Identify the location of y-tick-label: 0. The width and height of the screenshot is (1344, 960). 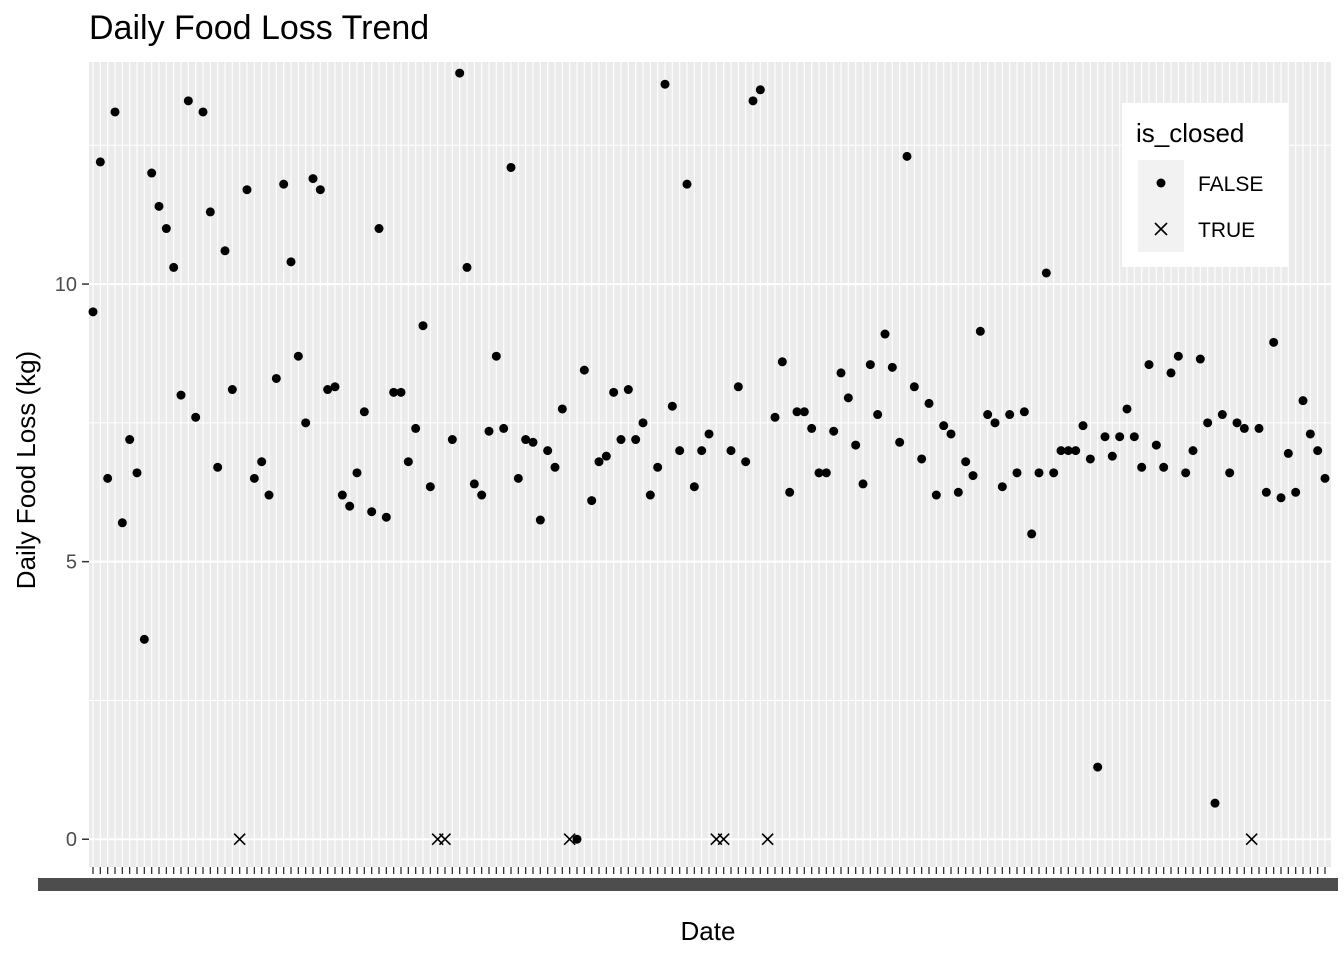
(71, 840).